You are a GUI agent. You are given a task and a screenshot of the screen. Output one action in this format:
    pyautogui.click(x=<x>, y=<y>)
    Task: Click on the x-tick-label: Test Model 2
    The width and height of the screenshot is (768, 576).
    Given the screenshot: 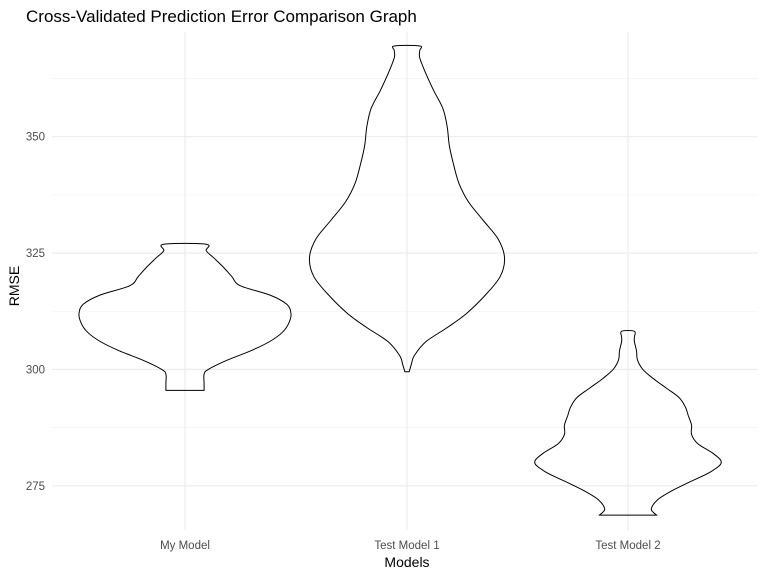 What is the action you would take?
    pyautogui.click(x=627, y=546)
    